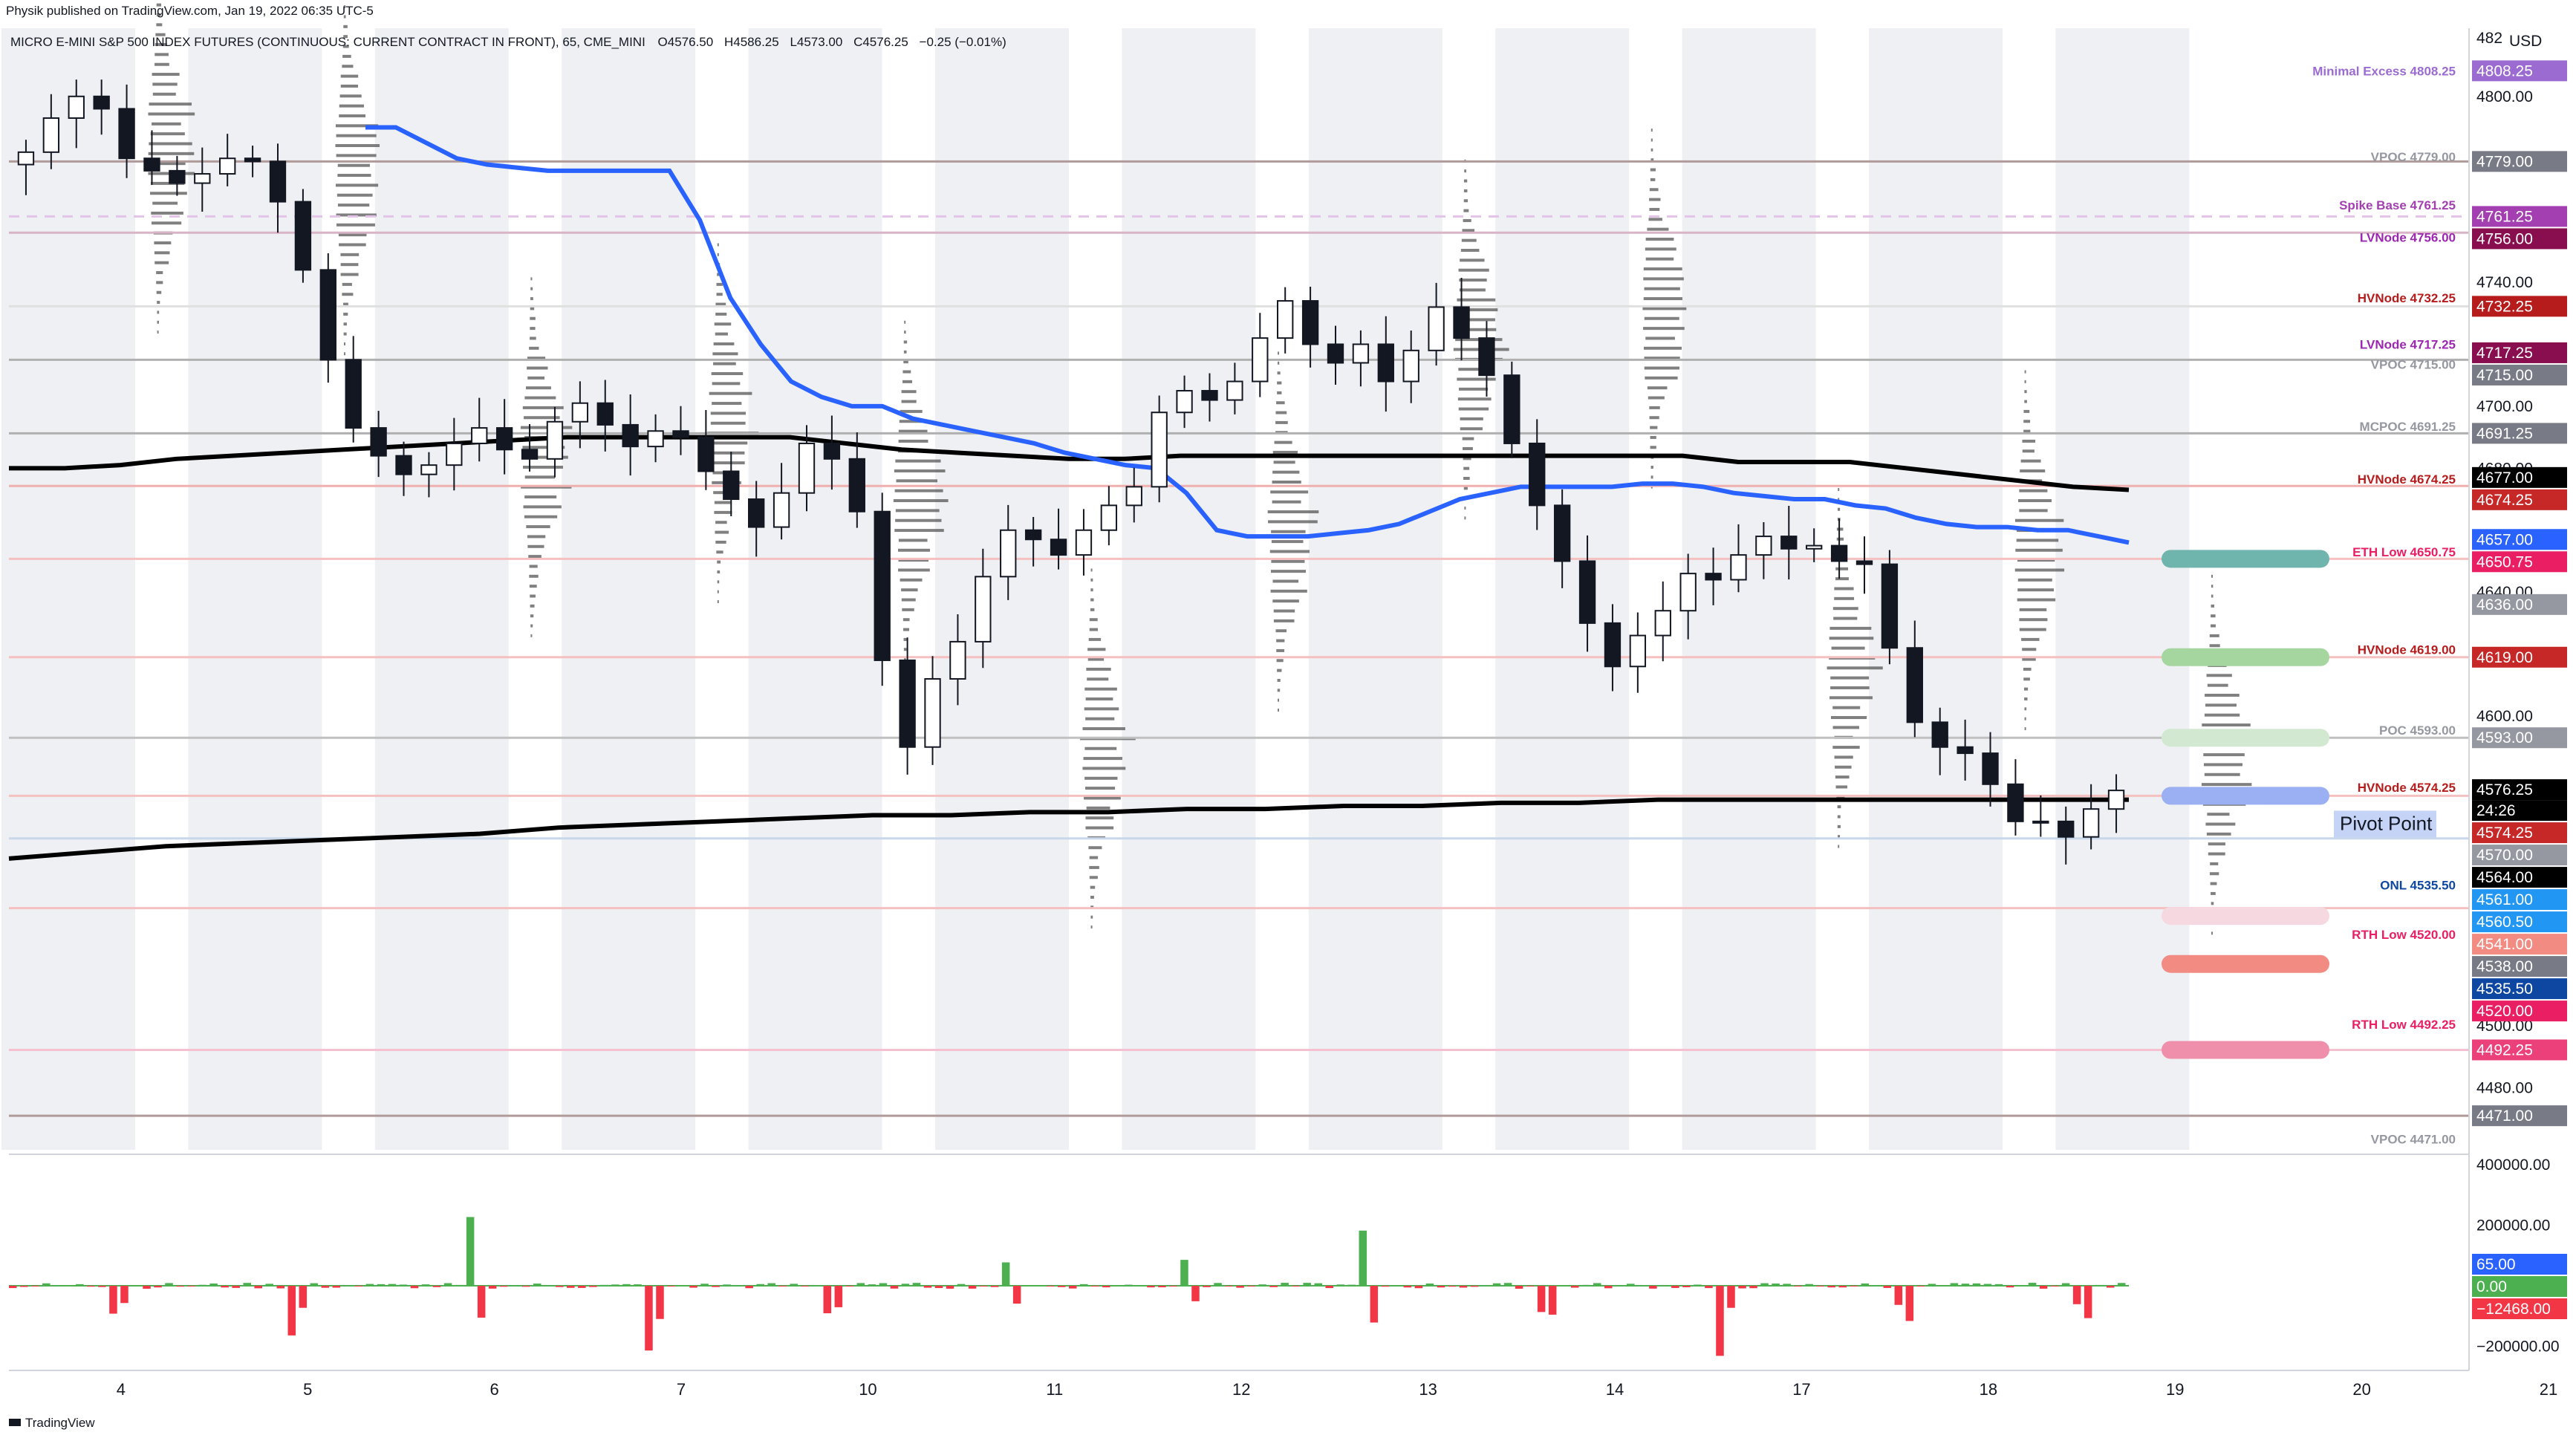 The image size is (2576, 1441). I want to click on level-text-1: VPOC 4779.00, so click(2413, 157).